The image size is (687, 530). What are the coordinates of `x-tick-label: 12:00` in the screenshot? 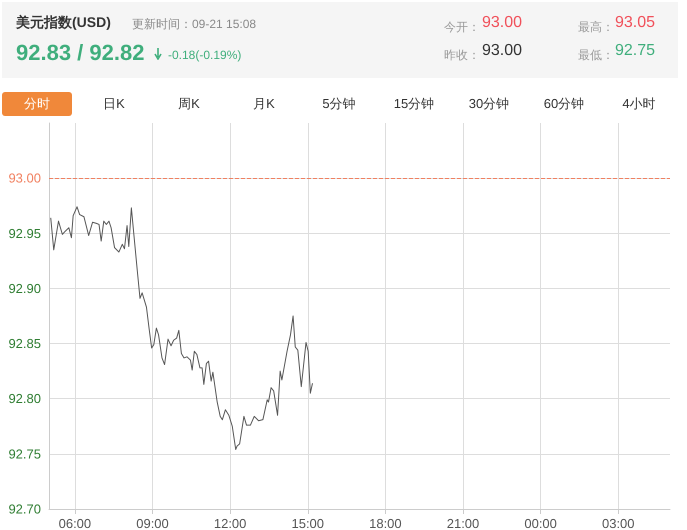 It's located at (230, 523).